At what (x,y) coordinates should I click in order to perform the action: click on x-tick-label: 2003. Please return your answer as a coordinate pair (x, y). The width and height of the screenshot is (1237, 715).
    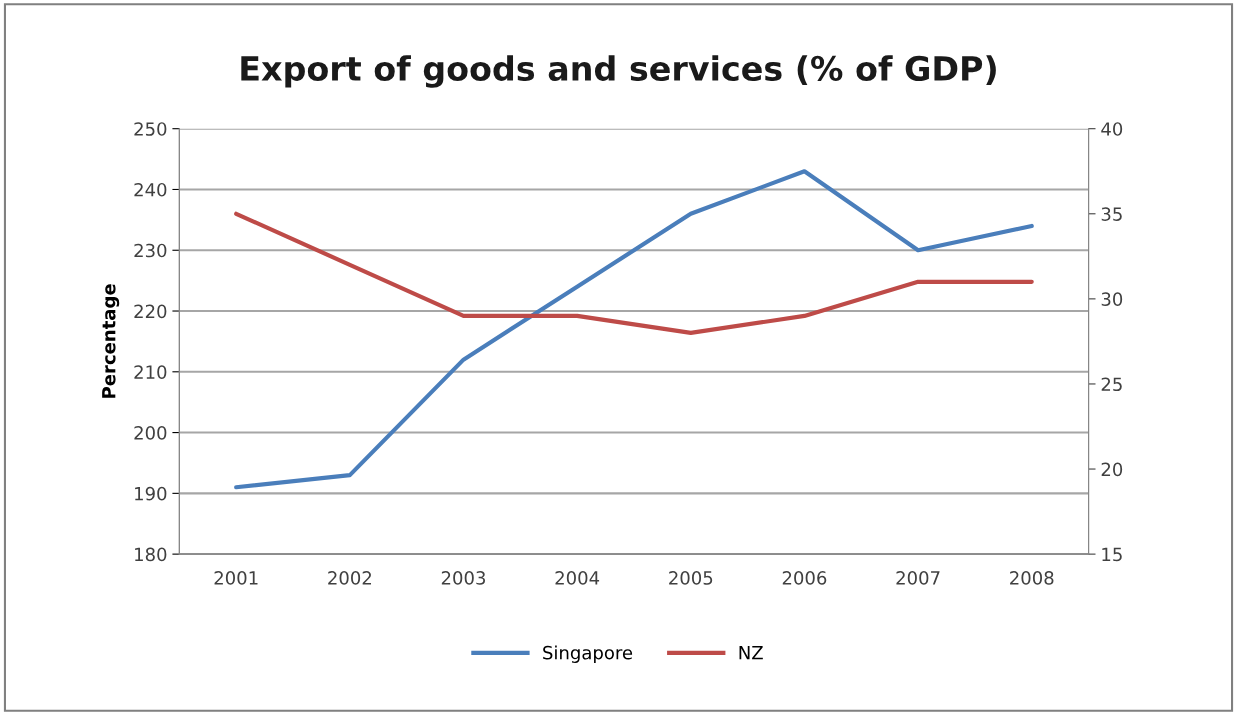
    Looking at the image, I should click on (463, 578).